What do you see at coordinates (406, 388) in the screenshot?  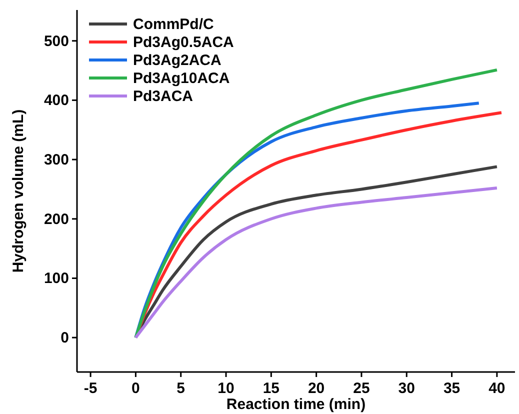 I see `x-tick-label: 30` at bounding box center [406, 388].